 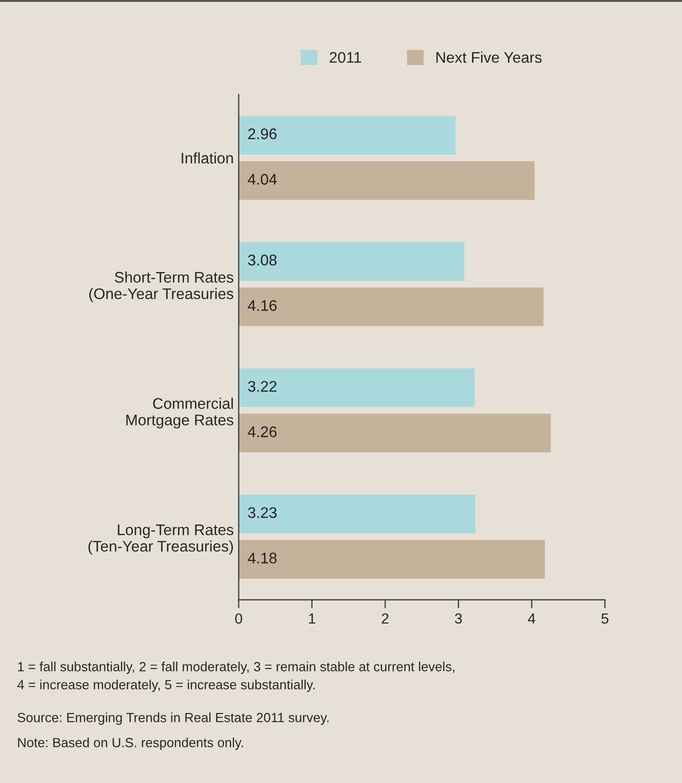 I want to click on data-label: 2.96, so click(x=262, y=134).